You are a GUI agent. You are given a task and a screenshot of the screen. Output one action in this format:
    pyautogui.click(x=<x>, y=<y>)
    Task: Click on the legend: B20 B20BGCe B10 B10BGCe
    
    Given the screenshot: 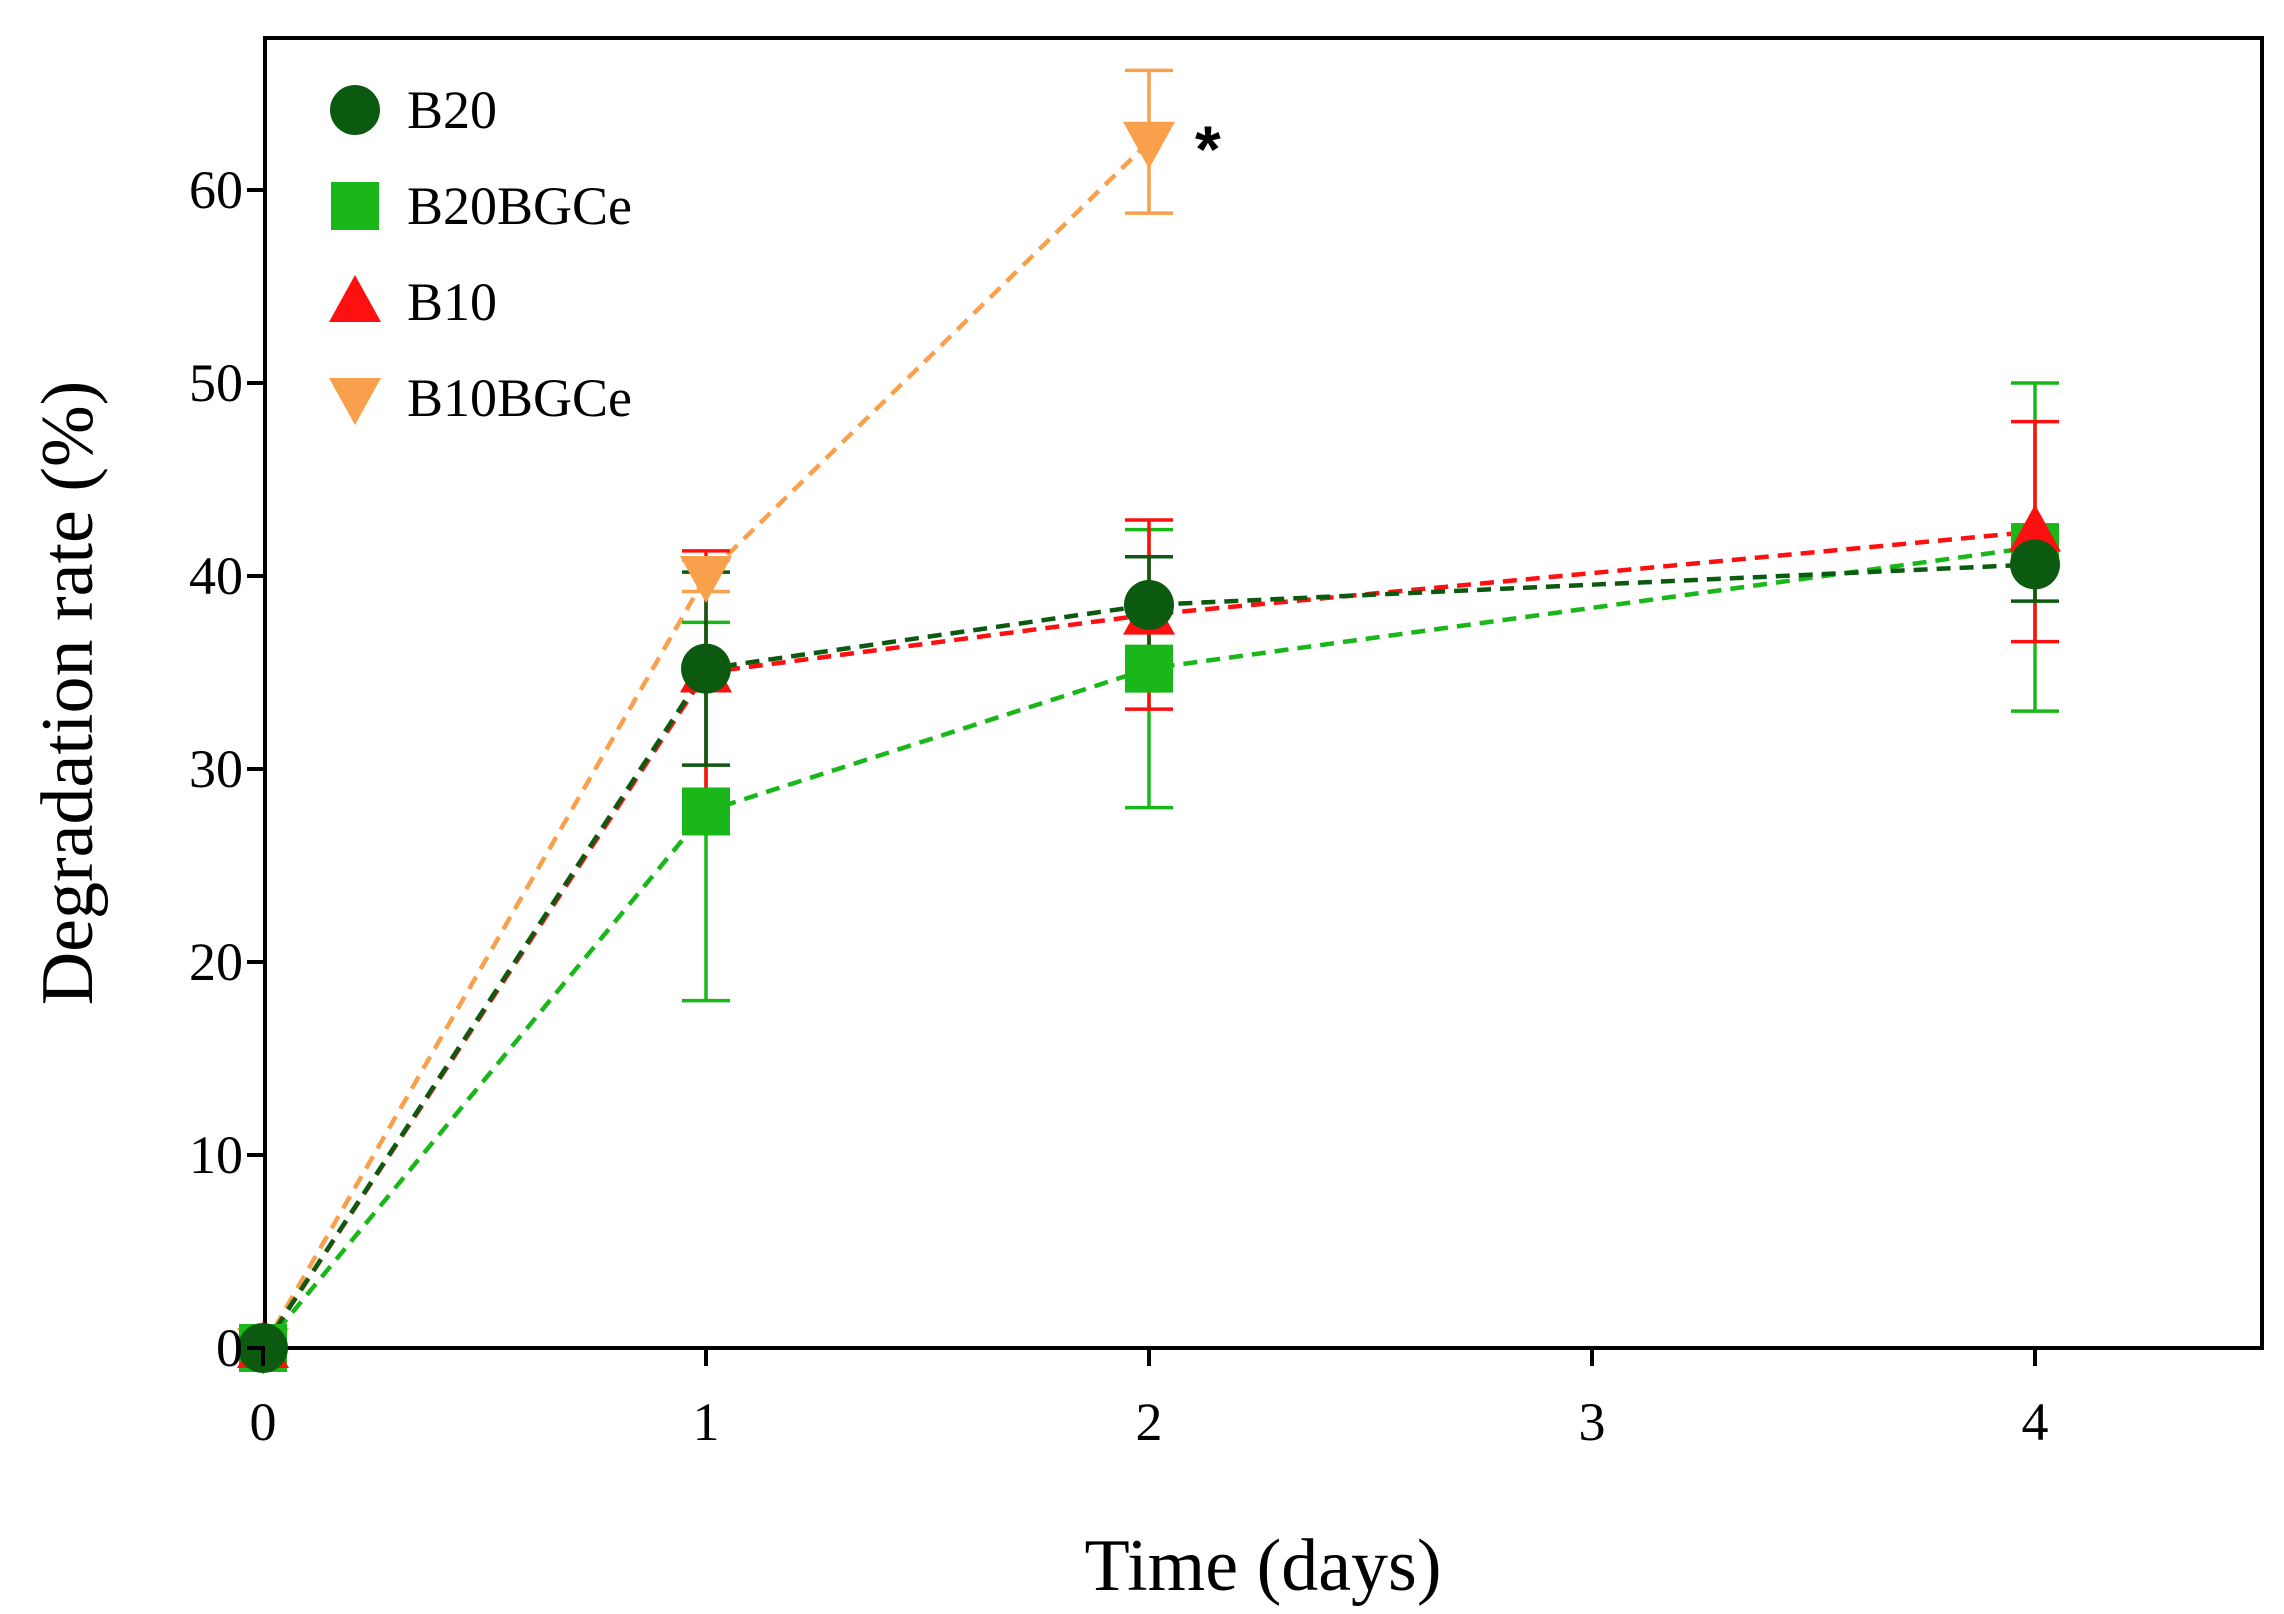 What is the action you would take?
    pyautogui.click(x=480, y=254)
    